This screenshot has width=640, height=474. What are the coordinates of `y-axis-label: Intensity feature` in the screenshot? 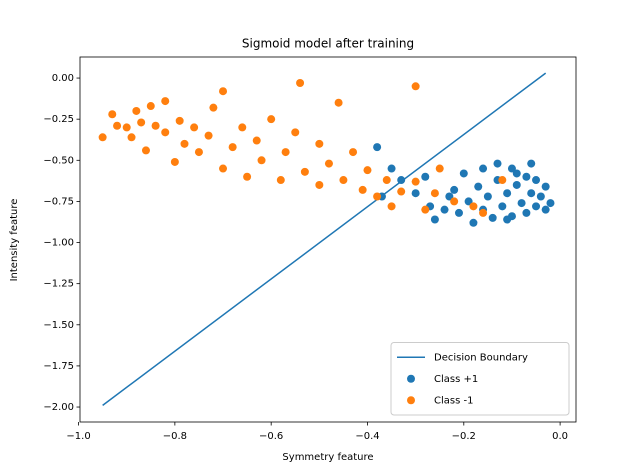 It's located at (14, 240).